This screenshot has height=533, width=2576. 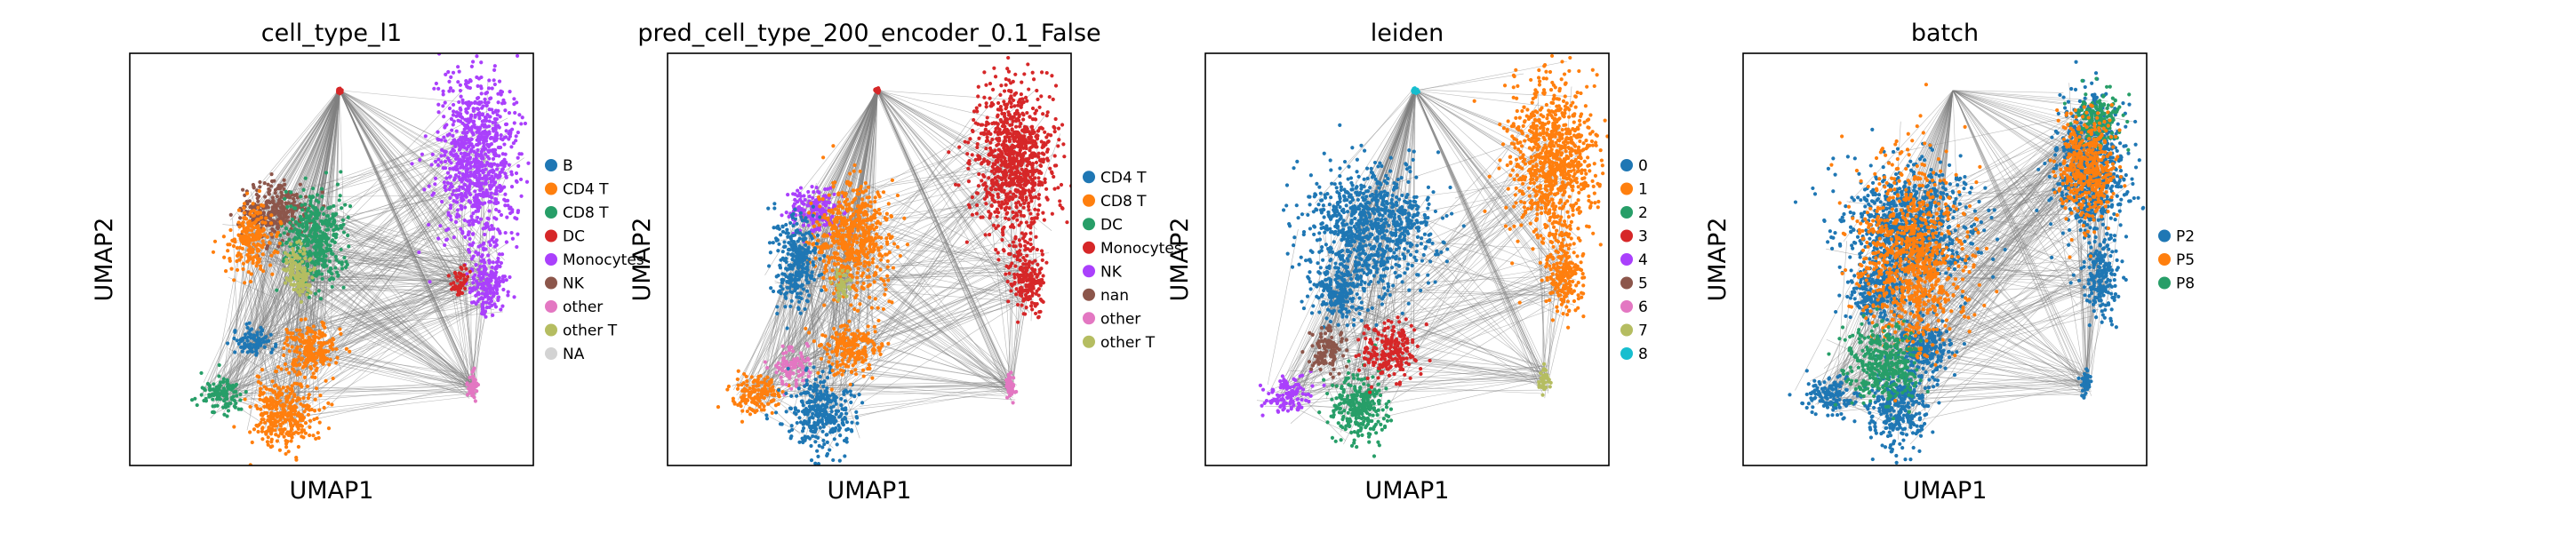 I want to click on legend-marker, so click(x=551, y=306).